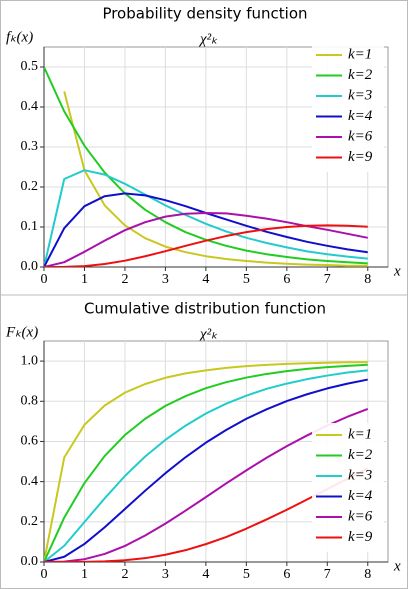  I want to click on y-tick-label: 0.6, so click(30, 441).